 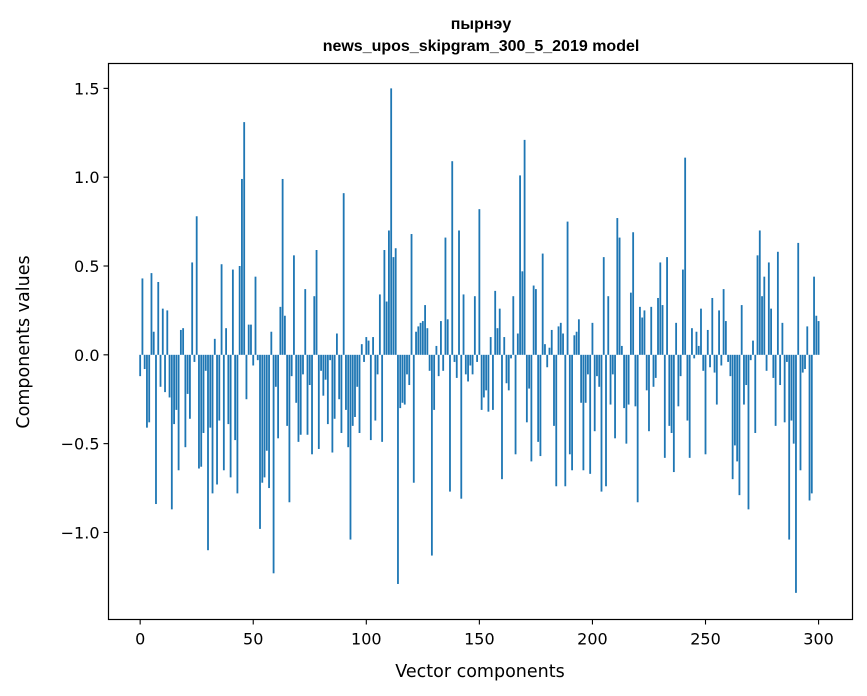 I want to click on x-axis-ticks: 0 50 100 150 200 250 300, so click(x=484, y=634).